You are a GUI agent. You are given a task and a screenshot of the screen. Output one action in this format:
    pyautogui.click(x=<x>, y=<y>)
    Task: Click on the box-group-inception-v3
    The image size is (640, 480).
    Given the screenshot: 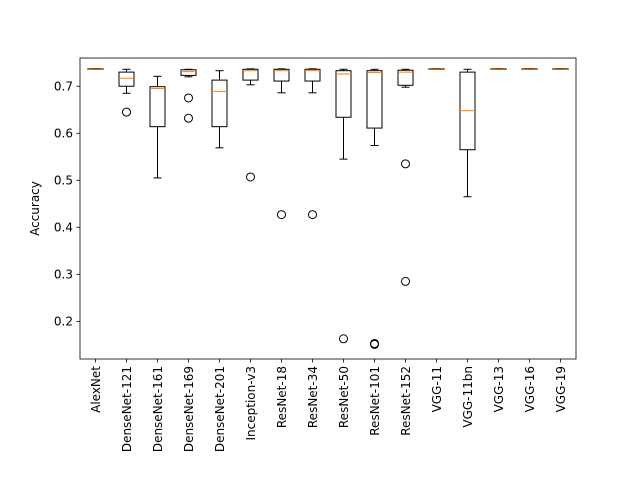 What is the action you would take?
    pyautogui.click(x=250, y=125)
    